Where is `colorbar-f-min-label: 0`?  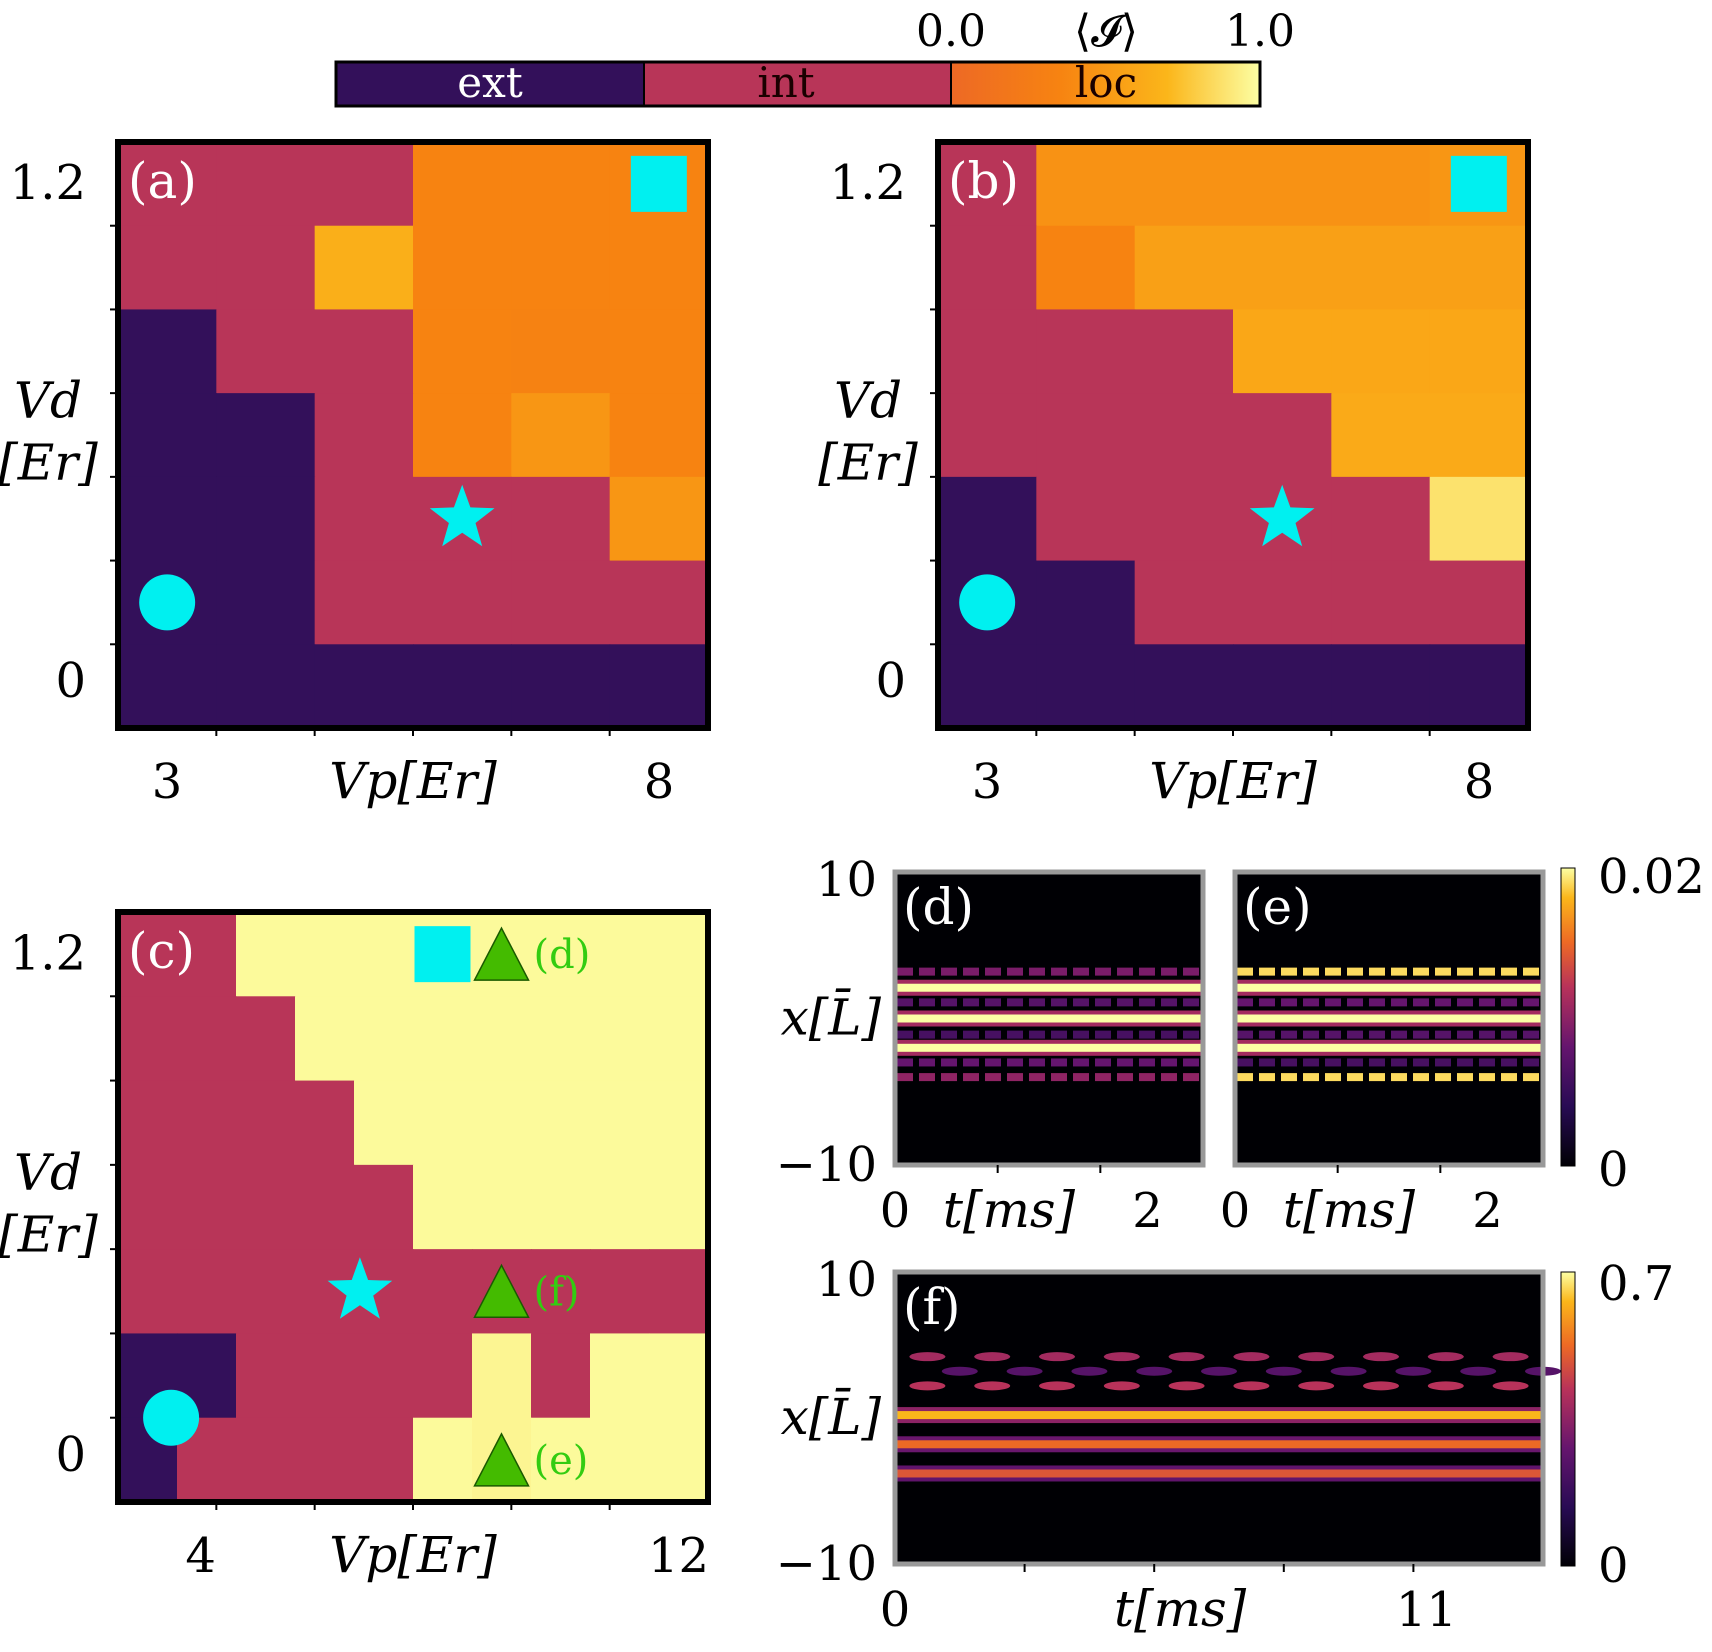 colorbar-f-min-label: 0 is located at coordinates (1613, 1566).